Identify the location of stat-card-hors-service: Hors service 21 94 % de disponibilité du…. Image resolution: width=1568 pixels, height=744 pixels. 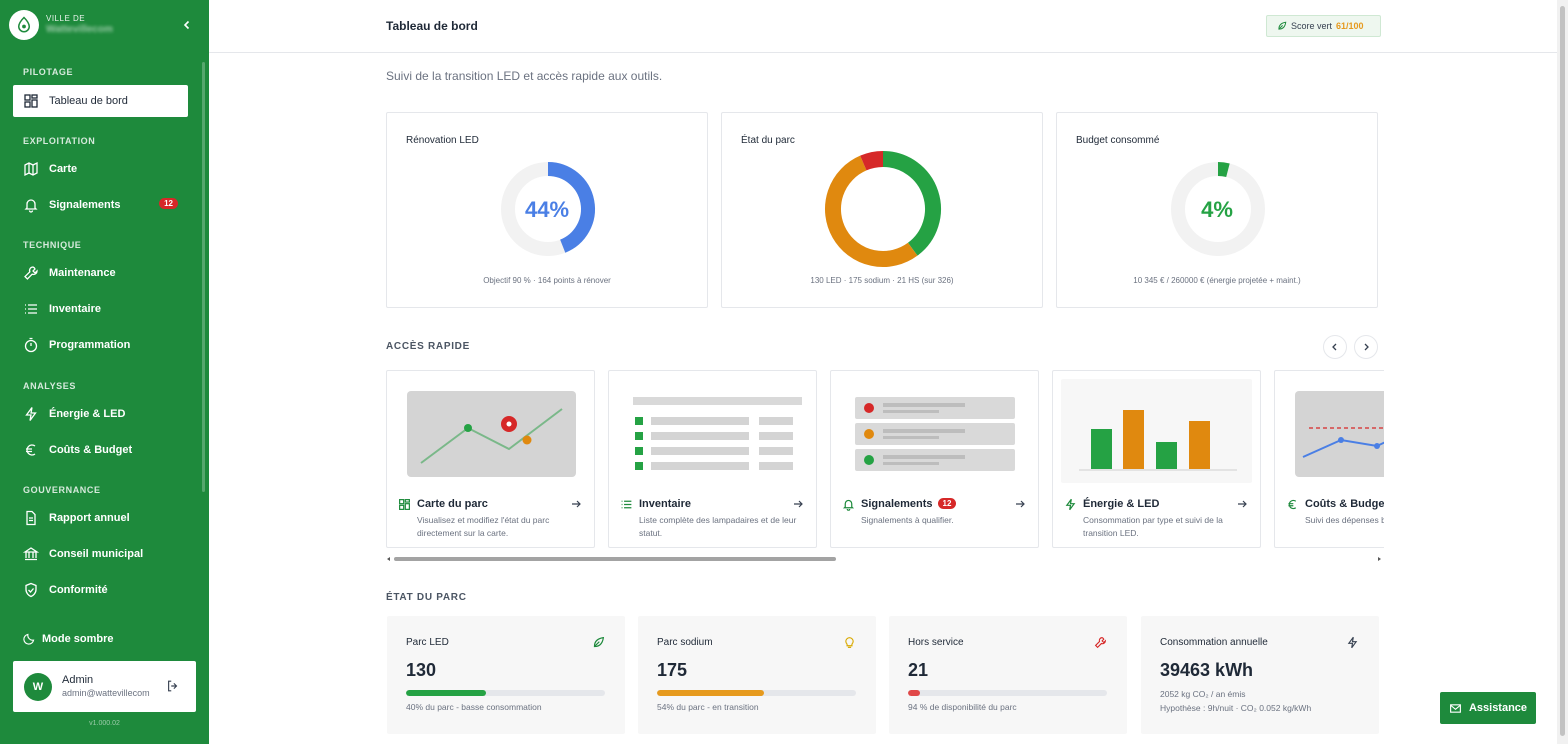
(1008, 675).